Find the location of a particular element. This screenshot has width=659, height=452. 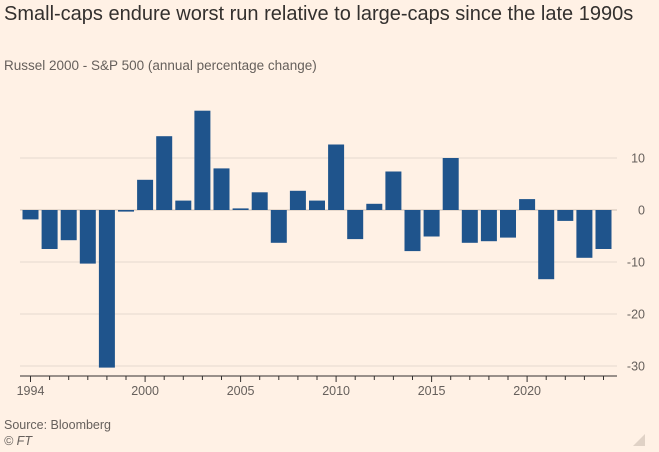

bar-1996 is located at coordinates (68, 225).